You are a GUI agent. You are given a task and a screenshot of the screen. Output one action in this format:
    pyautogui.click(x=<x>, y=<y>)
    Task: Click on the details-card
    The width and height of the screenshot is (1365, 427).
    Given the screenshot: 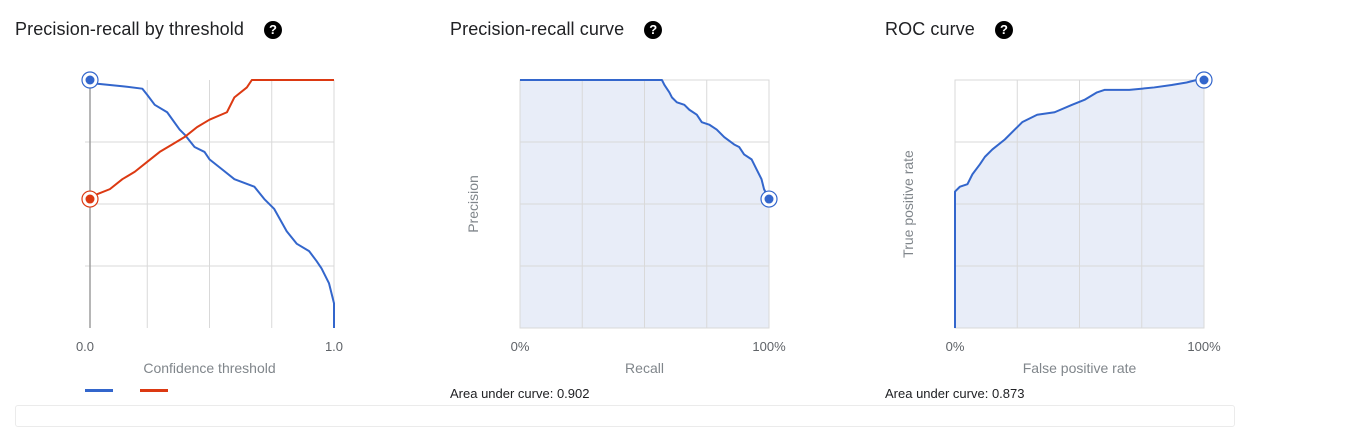 What is the action you would take?
    pyautogui.click(x=625, y=416)
    